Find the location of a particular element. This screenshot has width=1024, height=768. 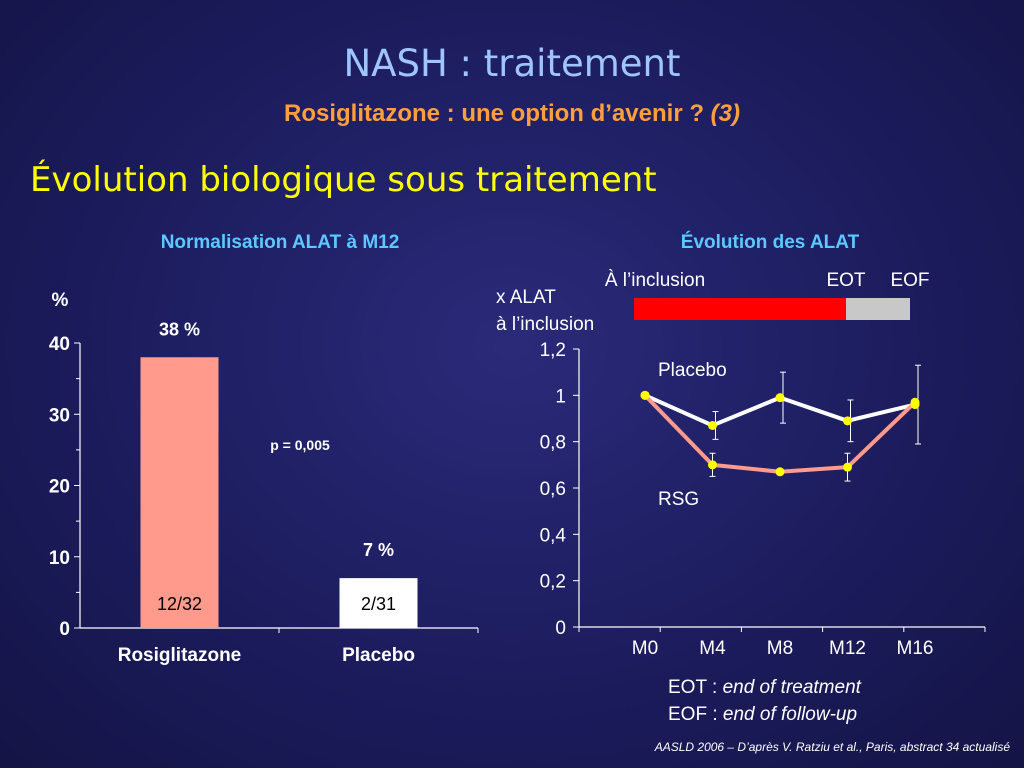

period-bar-followup is located at coordinates (878, 309).